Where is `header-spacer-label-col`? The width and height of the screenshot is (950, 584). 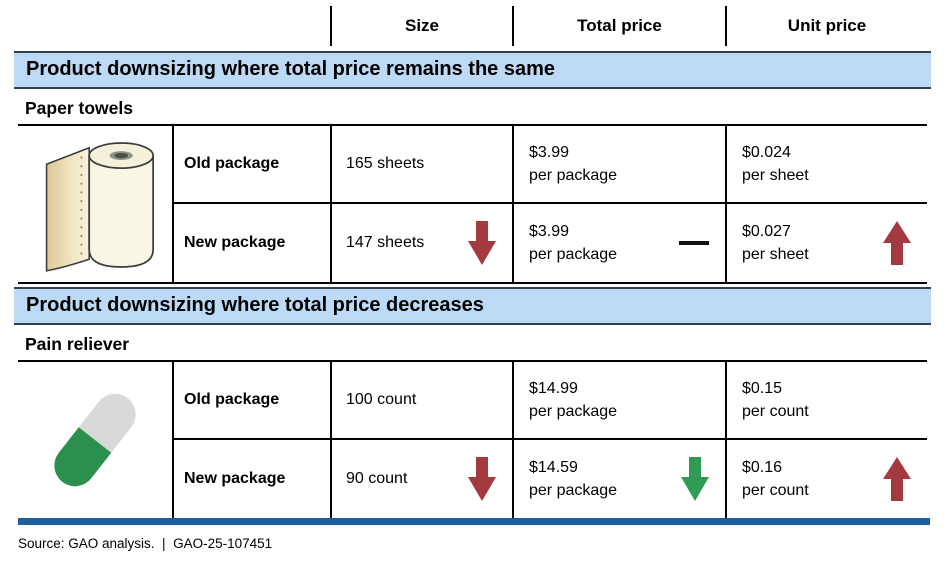
header-spacer-label-col is located at coordinates (251, 26).